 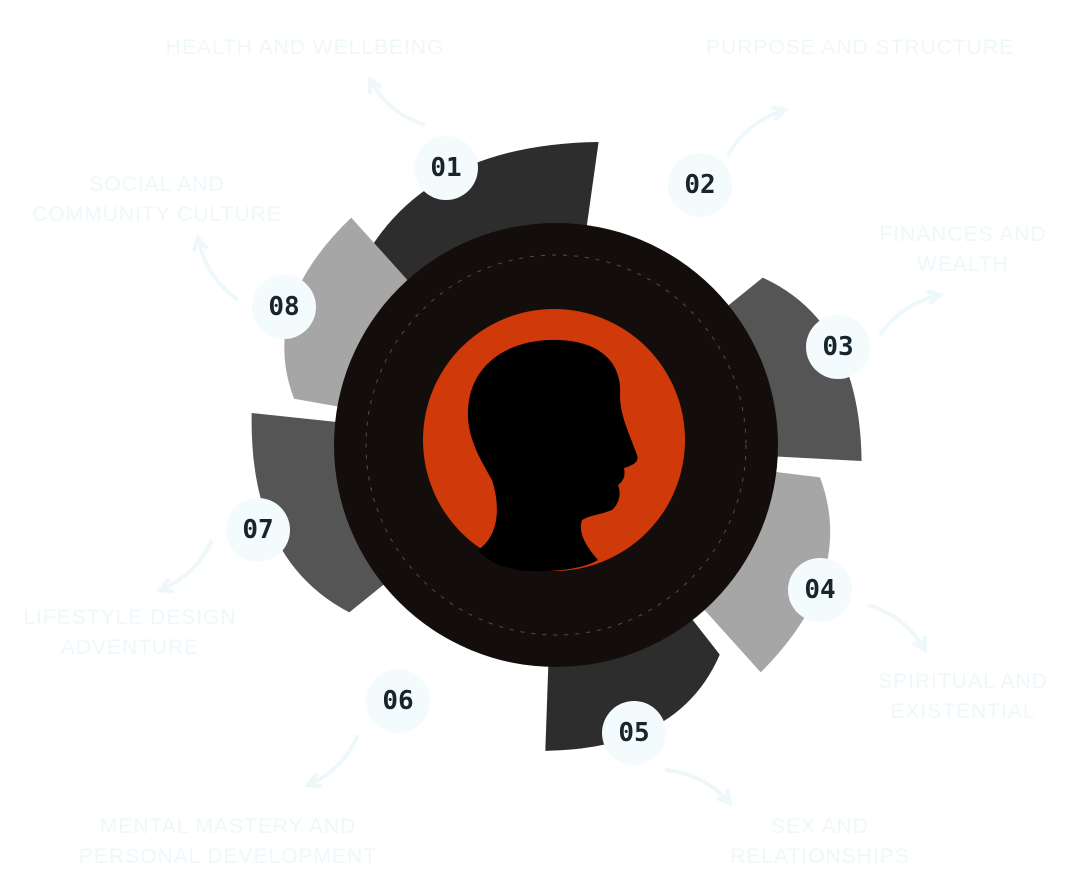 What do you see at coordinates (130, 617) in the screenshot?
I see `label-line: LIFESTYLE DESIGN` at bounding box center [130, 617].